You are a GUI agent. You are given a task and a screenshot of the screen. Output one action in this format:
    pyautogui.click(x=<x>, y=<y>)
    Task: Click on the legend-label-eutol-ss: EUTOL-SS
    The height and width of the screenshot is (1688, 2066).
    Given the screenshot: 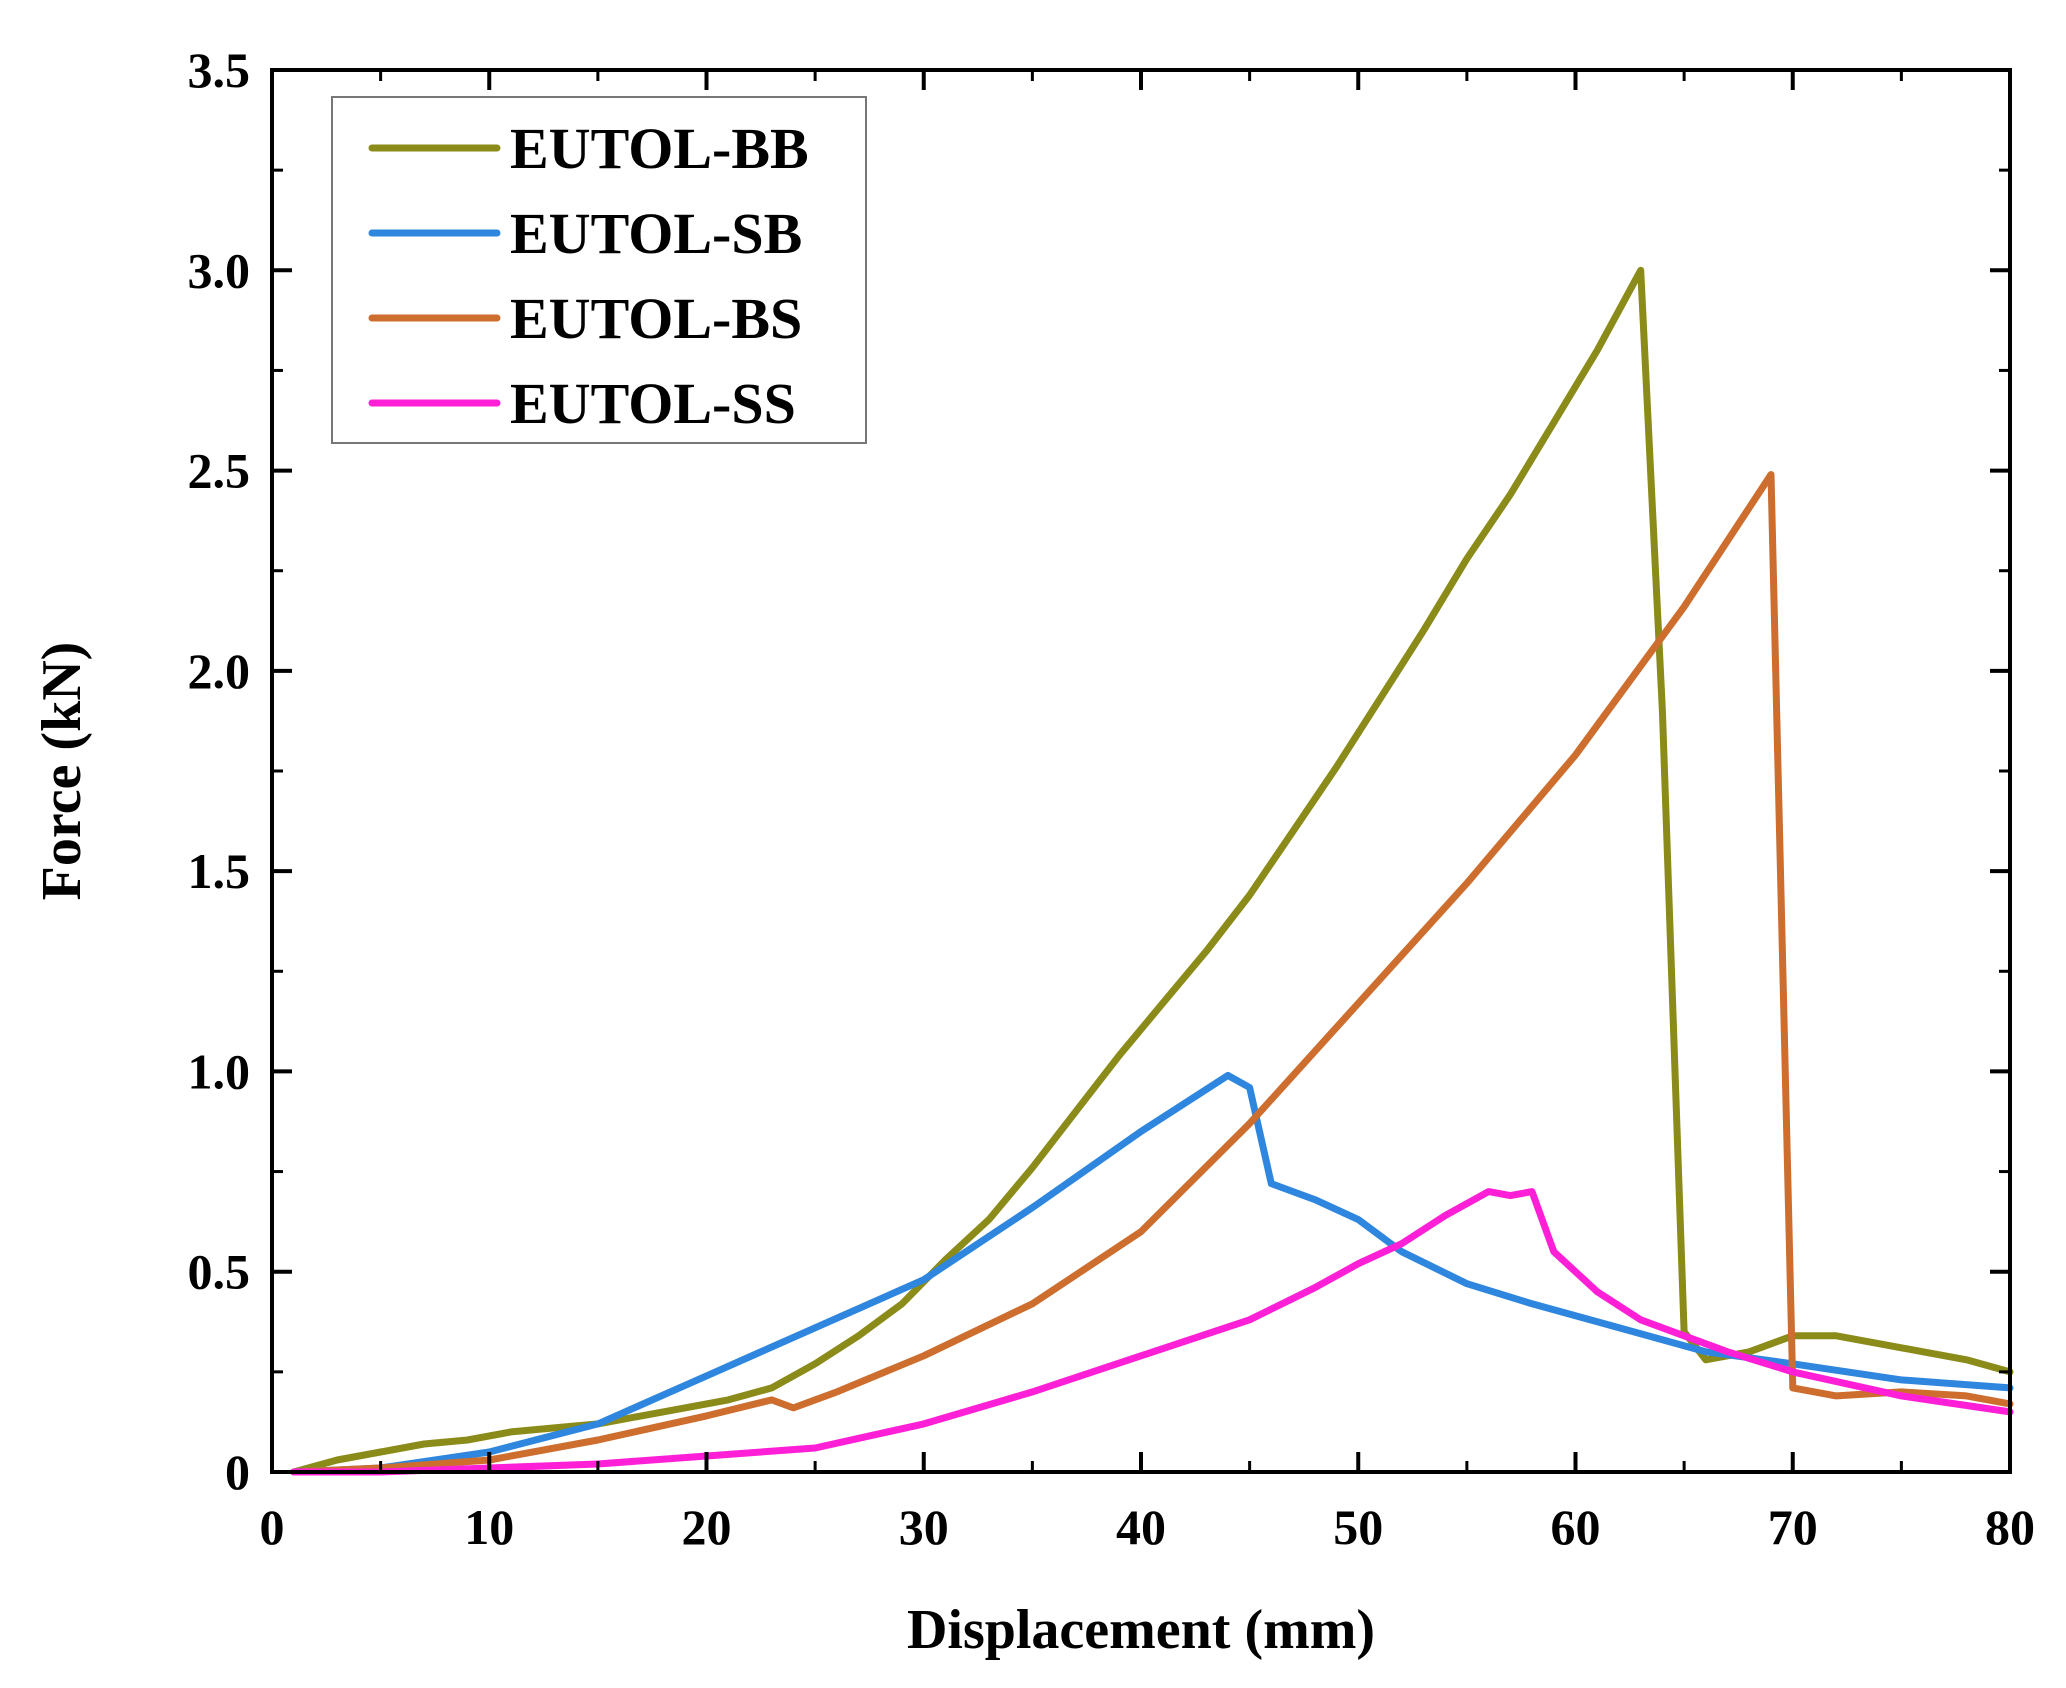 What is the action you would take?
    pyautogui.click(x=653, y=403)
    